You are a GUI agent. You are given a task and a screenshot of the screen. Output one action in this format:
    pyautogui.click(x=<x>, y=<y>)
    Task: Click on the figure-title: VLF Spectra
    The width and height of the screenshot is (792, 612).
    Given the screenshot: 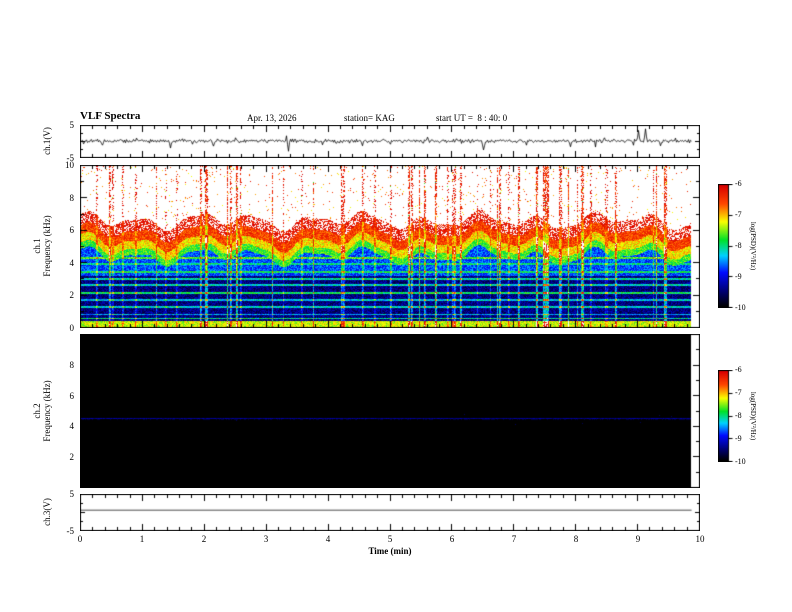 What is the action you would take?
    pyautogui.click(x=110, y=116)
    